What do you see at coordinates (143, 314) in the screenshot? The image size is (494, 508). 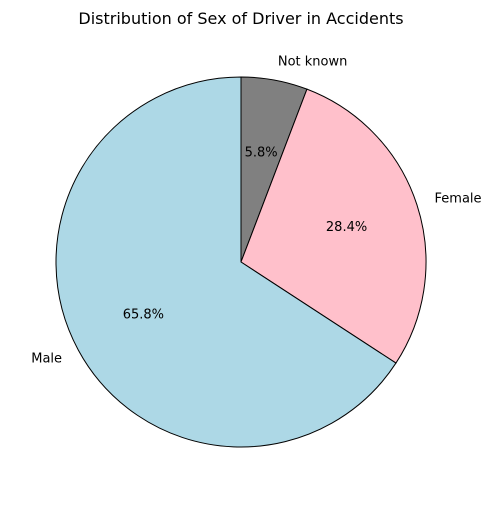 I see `slice-percent-male: 65.8%` at bounding box center [143, 314].